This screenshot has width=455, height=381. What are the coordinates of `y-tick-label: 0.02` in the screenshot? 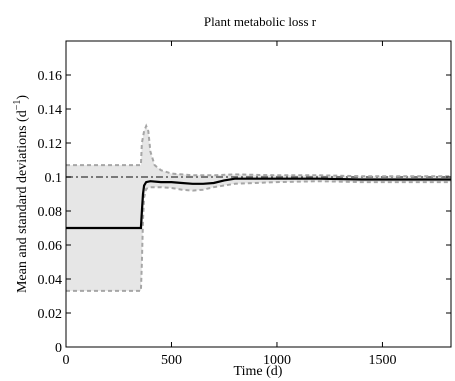 It's located at (50, 314).